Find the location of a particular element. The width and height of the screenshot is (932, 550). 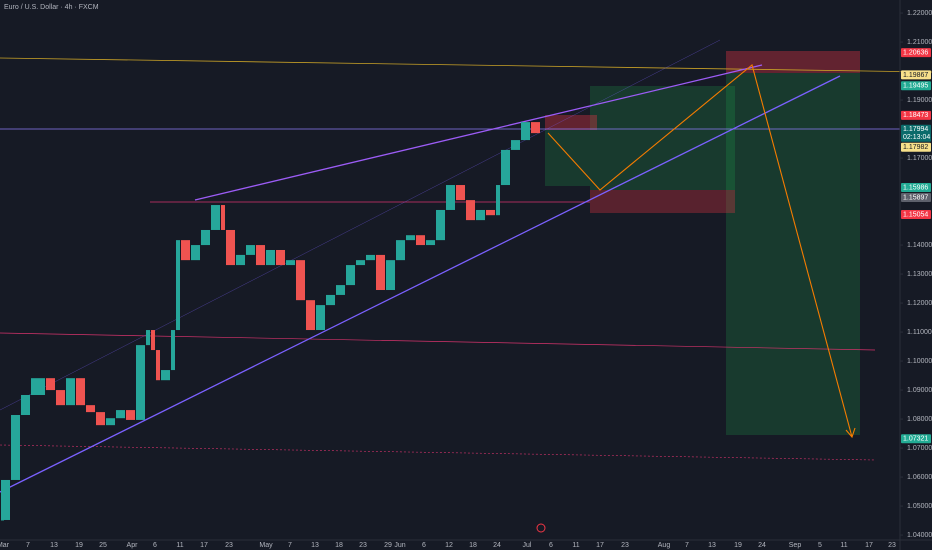

price-label: 1.18473 is located at coordinates (915, 115).